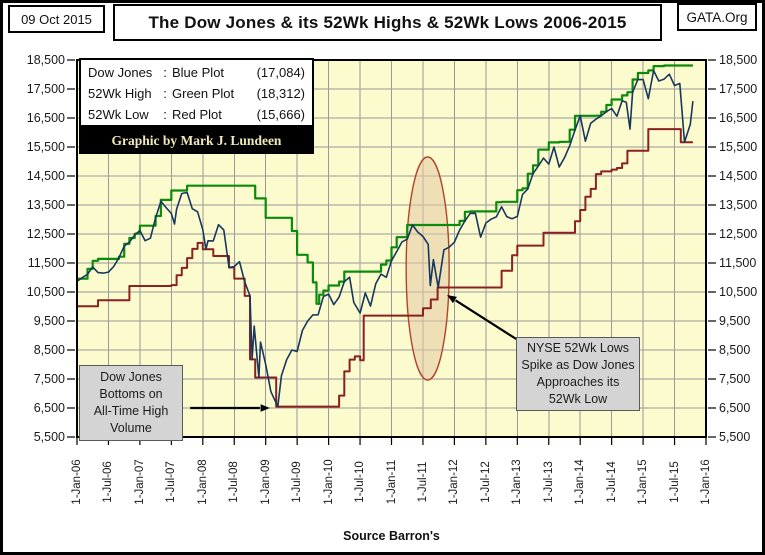 Image resolution: width=765 pixels, height=555 pixels. I want to click on legend-current-value: (15,666), so click(280, 114).